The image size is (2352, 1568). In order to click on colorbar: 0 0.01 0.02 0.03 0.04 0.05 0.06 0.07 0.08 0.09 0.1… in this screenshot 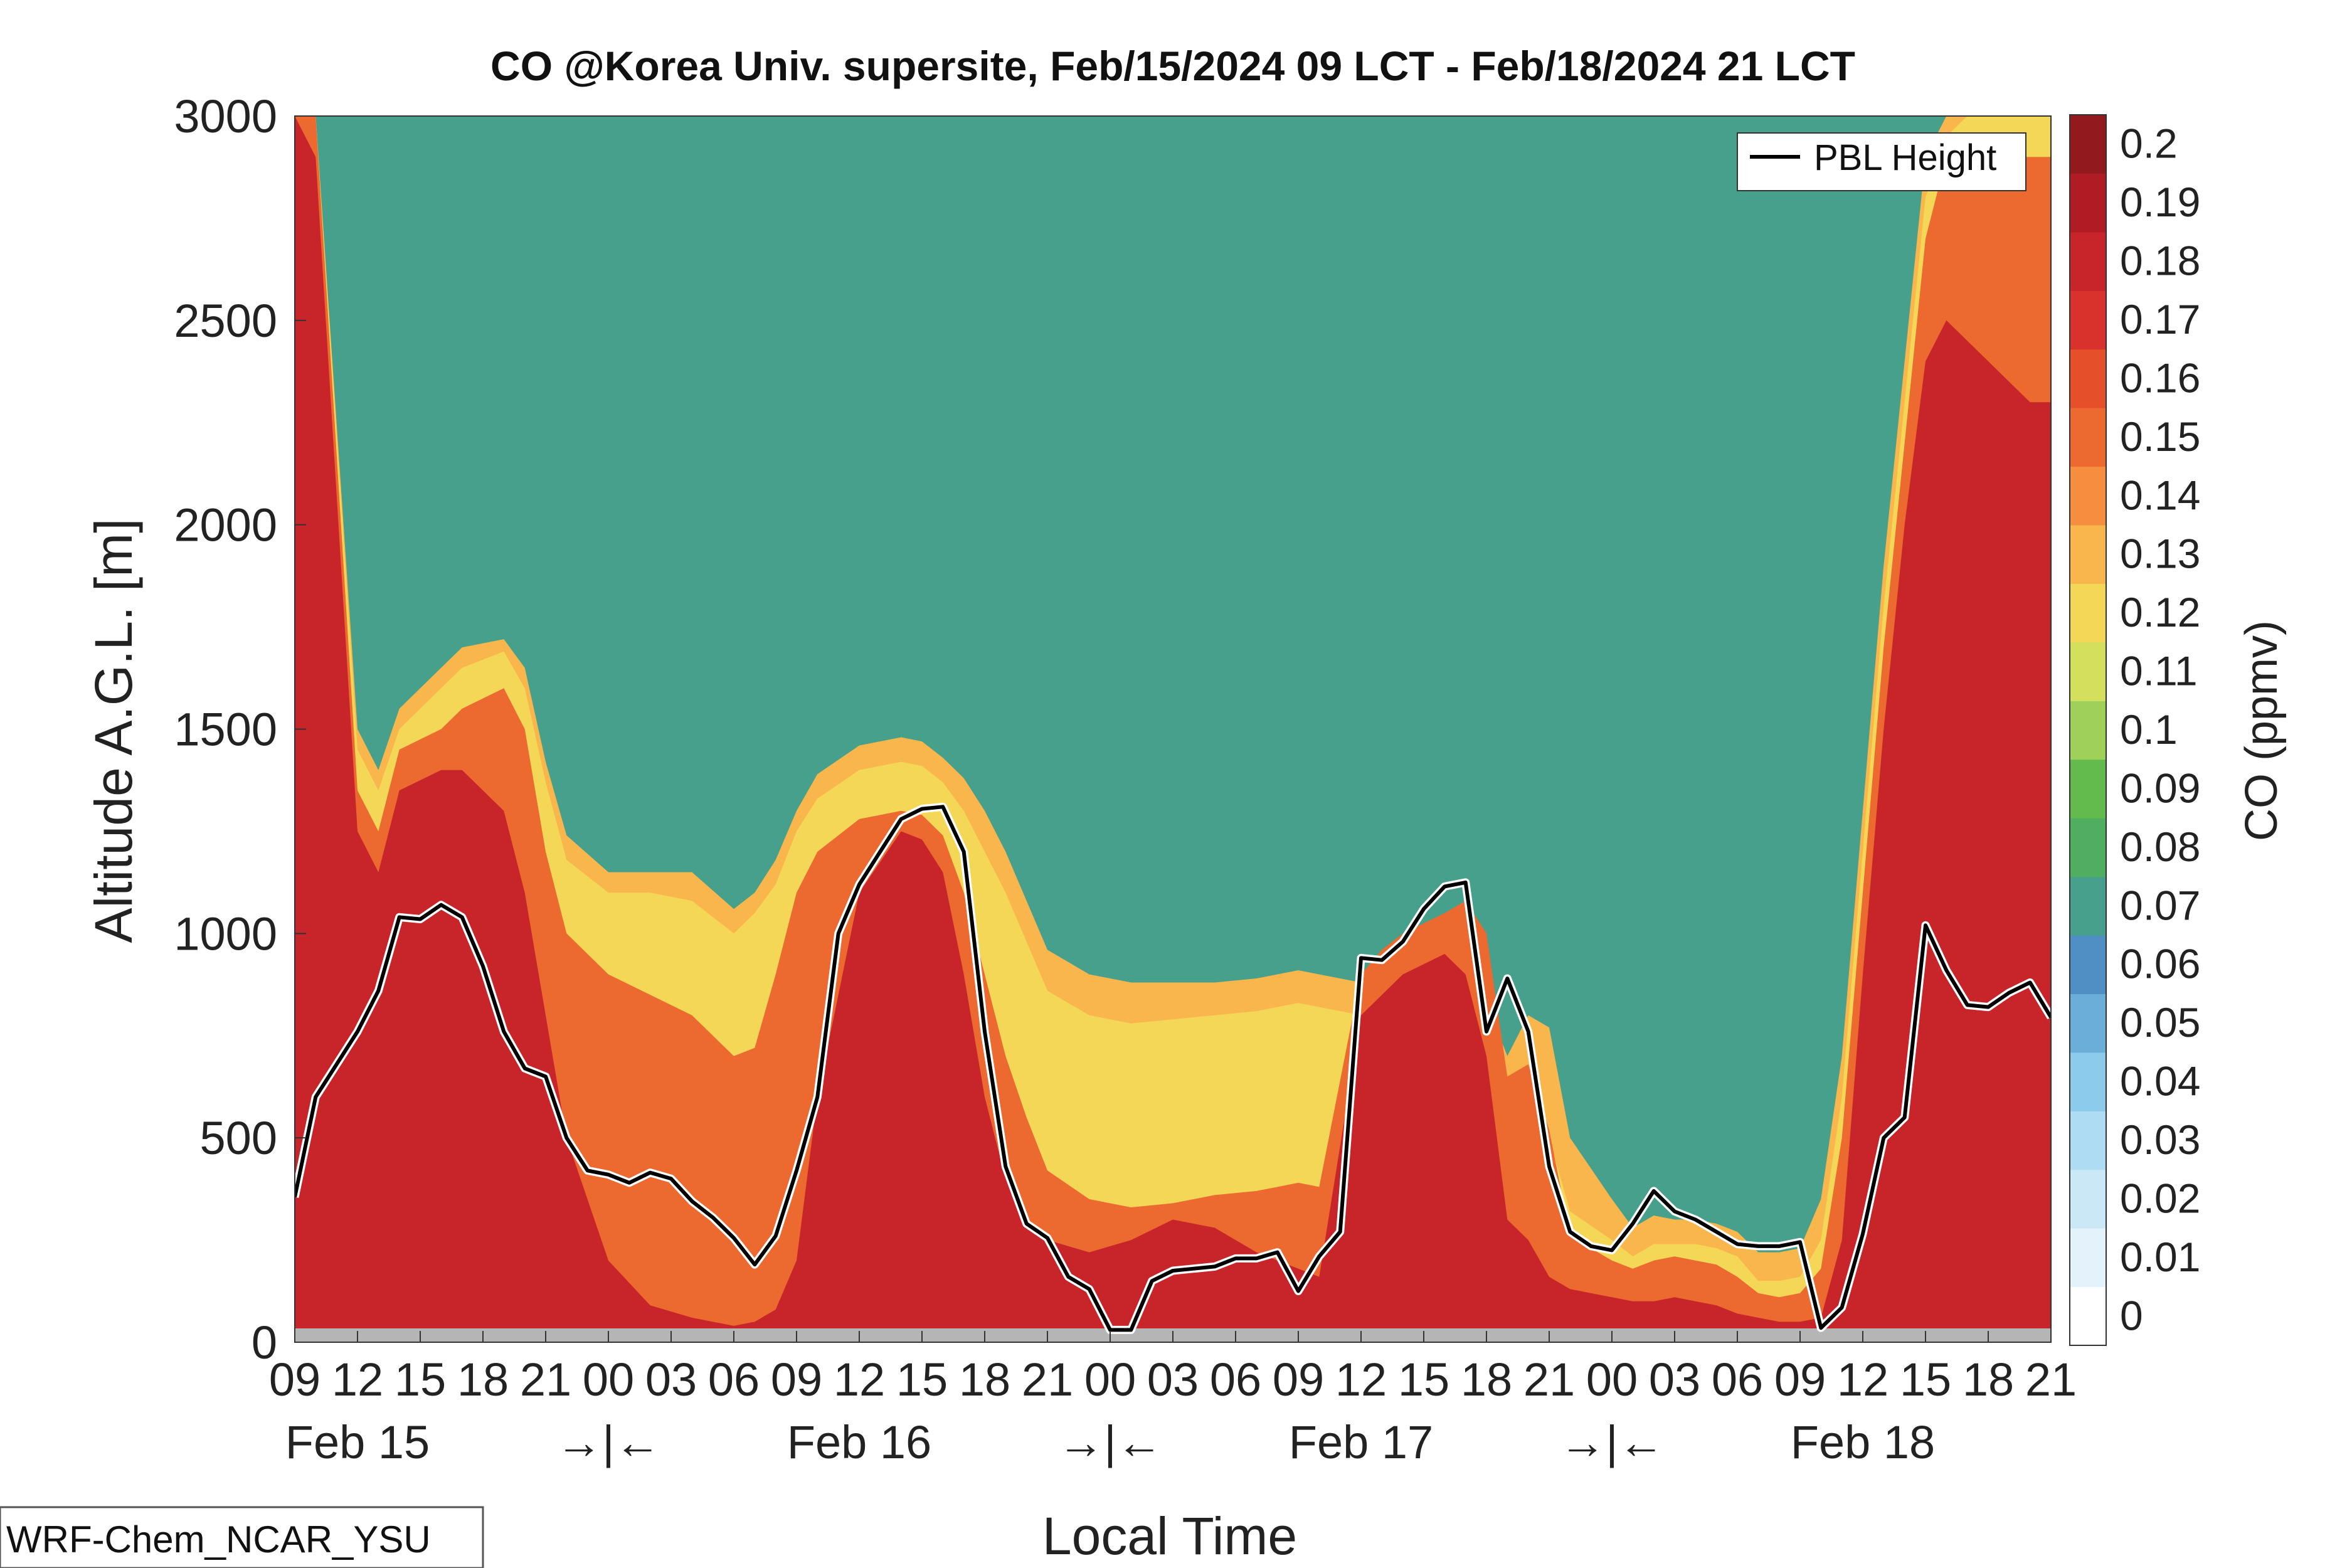, I will do `click(2134, 730)`.